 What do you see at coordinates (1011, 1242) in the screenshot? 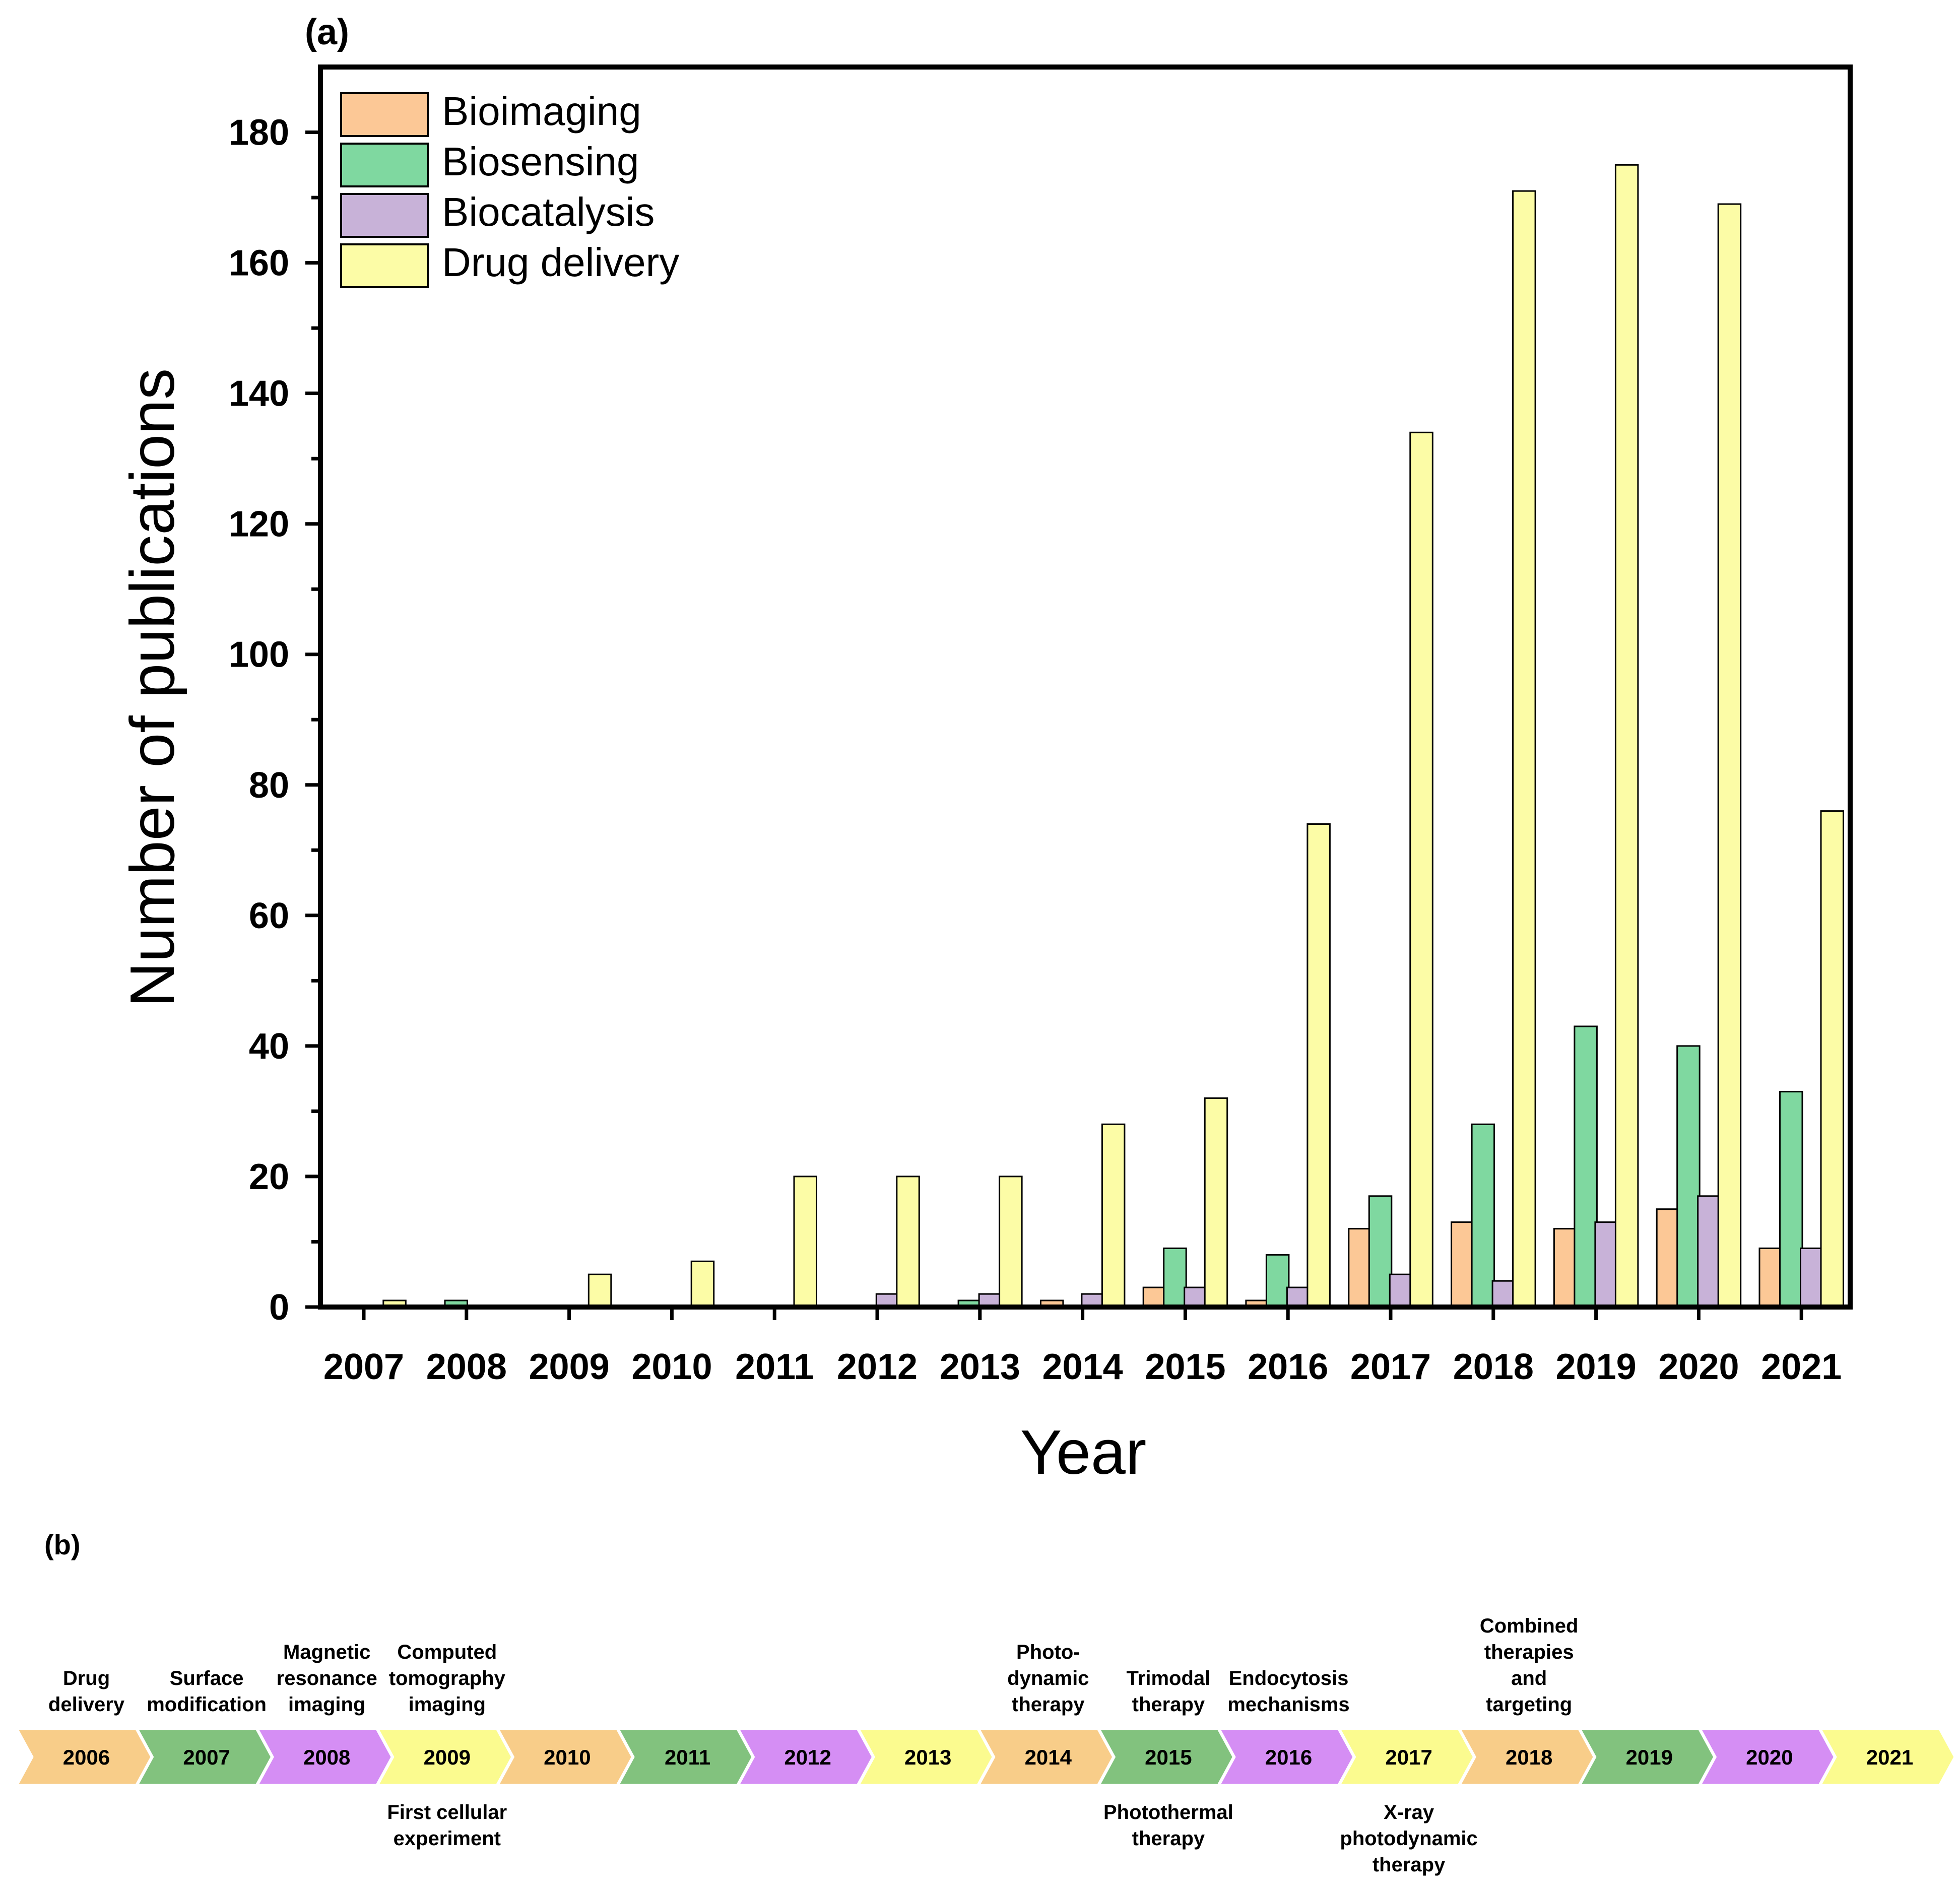
I see `bar-drug-delivery-2013` at bounding box center [1011, 1242].